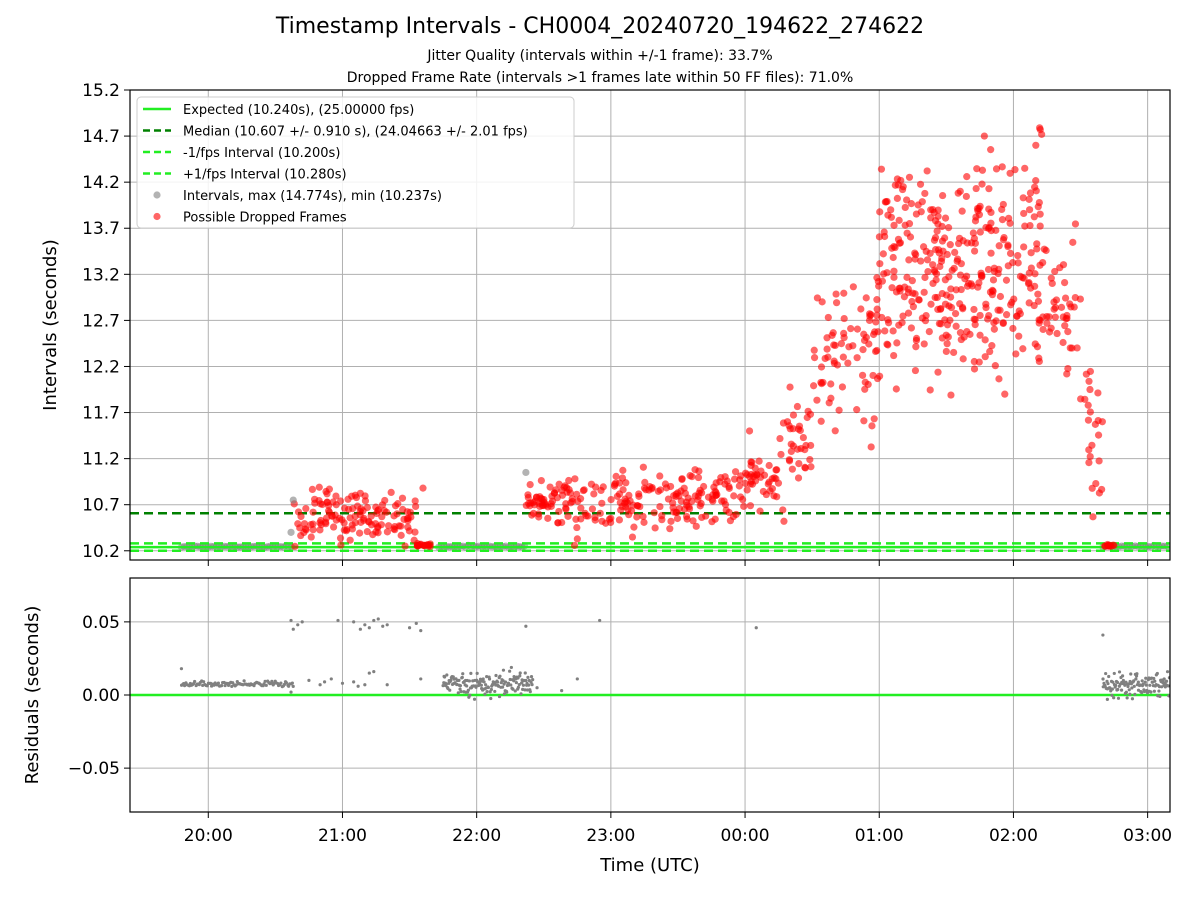 The image size is (1200, 900). What do you see at coordinates (879, 836) in the screenshot?
I see `x-tick-label: 01:00` at bounding box center [879, 836].